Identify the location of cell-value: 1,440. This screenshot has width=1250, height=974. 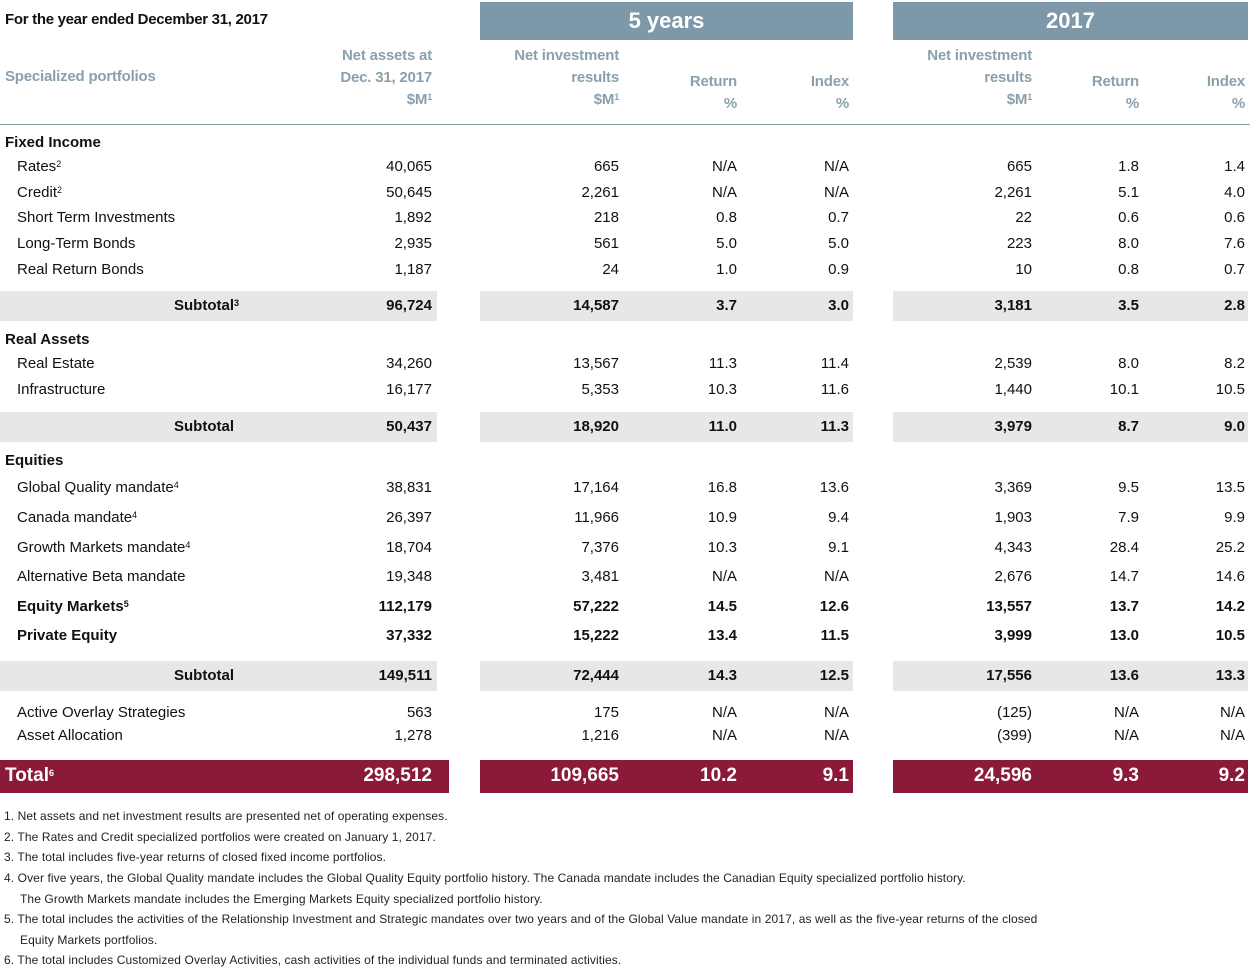
(1013, 389).